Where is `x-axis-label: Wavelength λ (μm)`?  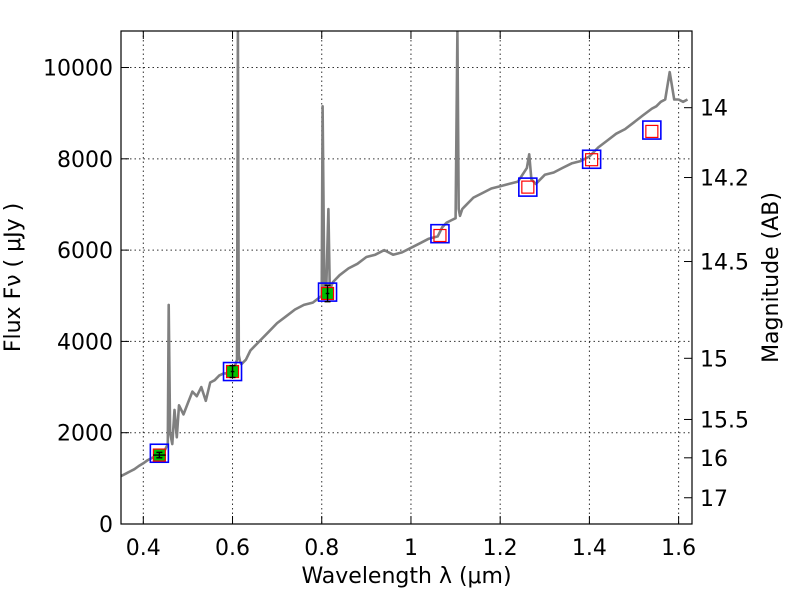
x-axis-label: Wavelength λ (μm) is located at coordinates (406, 576).